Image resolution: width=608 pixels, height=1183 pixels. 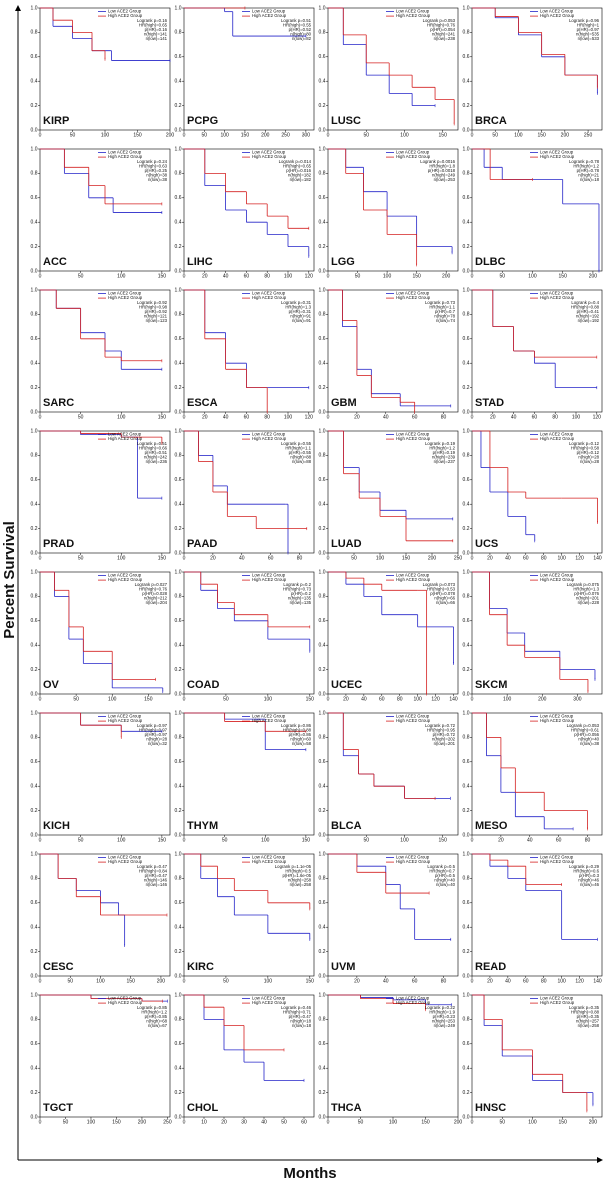 I want to click on legend-stat: n(low)=91, so click(x=302, y=320).